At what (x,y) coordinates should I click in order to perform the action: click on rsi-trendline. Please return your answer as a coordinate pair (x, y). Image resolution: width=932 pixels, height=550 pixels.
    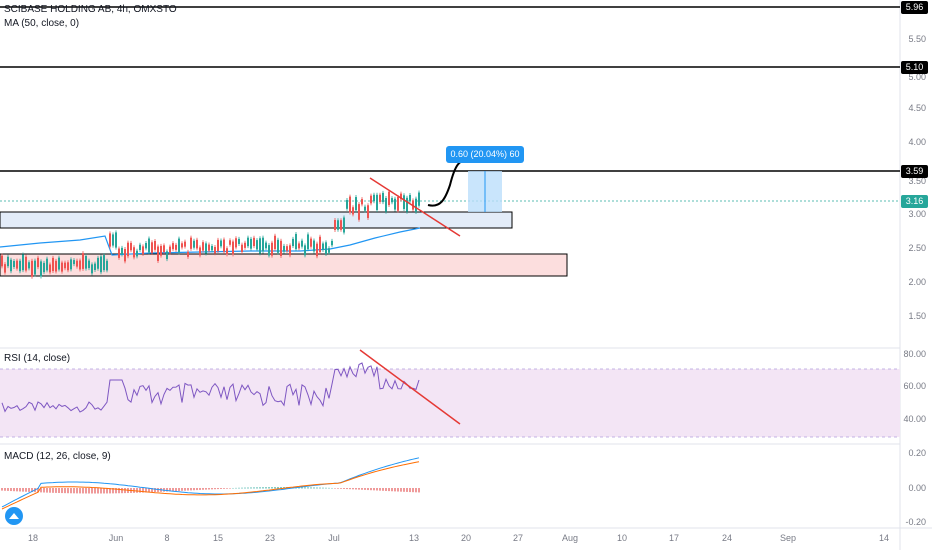
    Looking at the image, I should click on (410, 387).